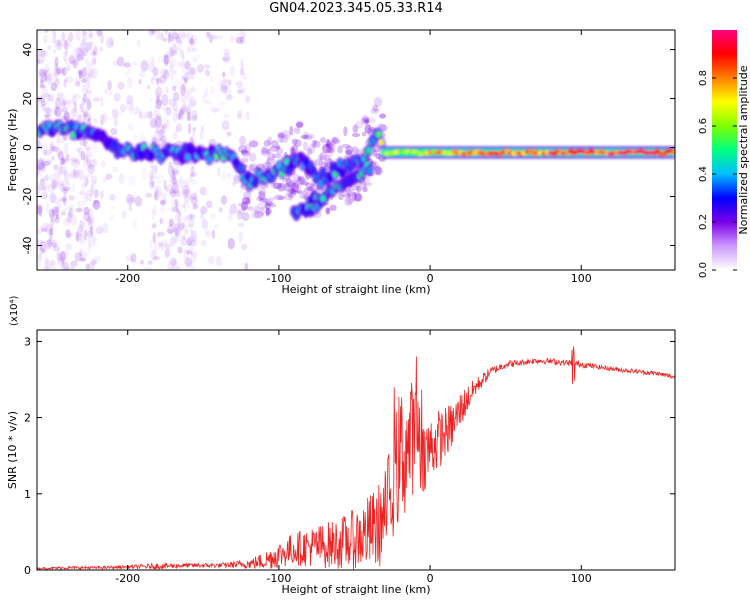 The image size is (750, 600). I want to click on colorbar-tick-label: 0.4, so click(703, 174).